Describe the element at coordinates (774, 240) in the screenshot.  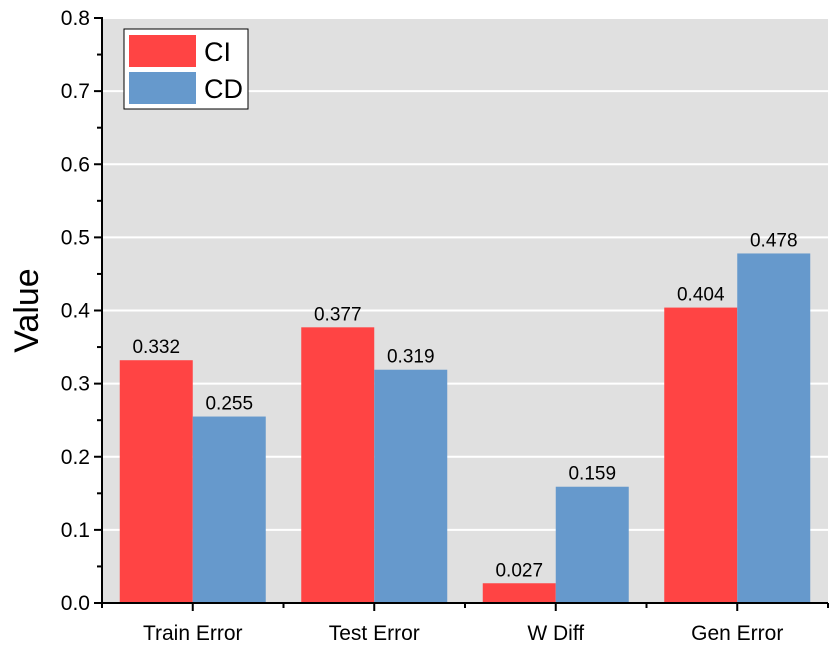
I see `data-label-cd-3: 0.478` at that location.